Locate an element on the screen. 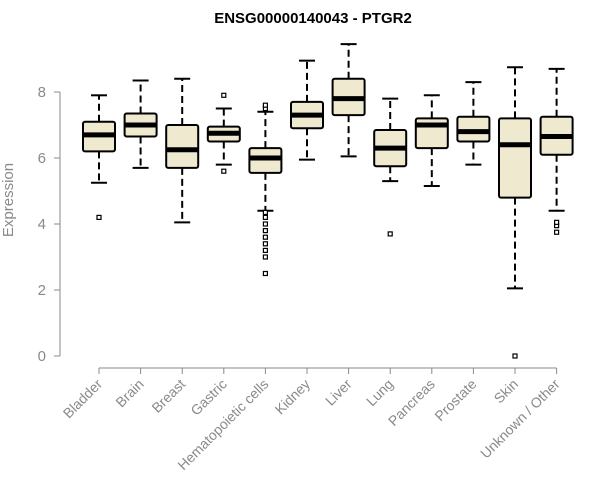 Image resolution: width=600 pixels, height=500 pixels. y-tick-label: 6 is located at coordinates (42, 158).